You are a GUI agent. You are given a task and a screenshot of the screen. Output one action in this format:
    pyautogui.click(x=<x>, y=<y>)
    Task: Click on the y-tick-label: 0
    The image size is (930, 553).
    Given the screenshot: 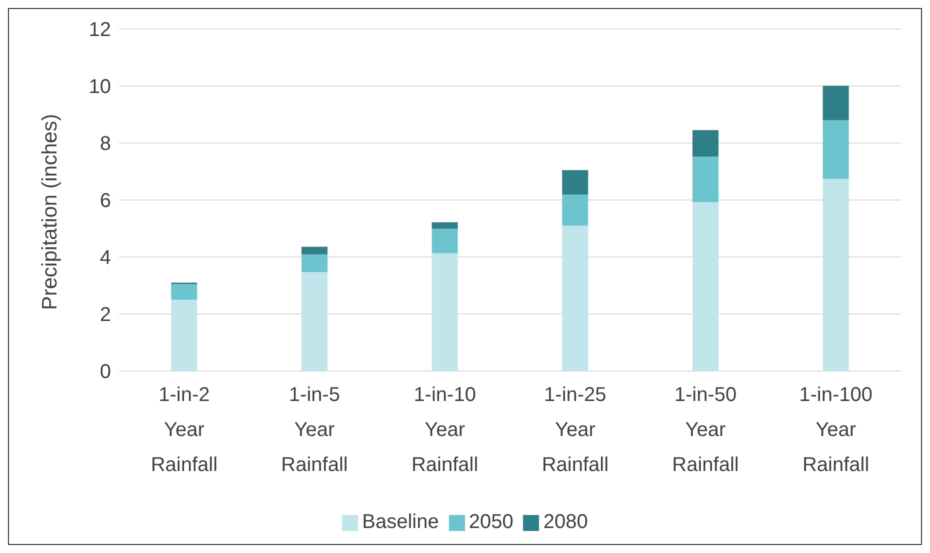 What is the action you would take?
    pyautogui.click(x=105, y=372)
    